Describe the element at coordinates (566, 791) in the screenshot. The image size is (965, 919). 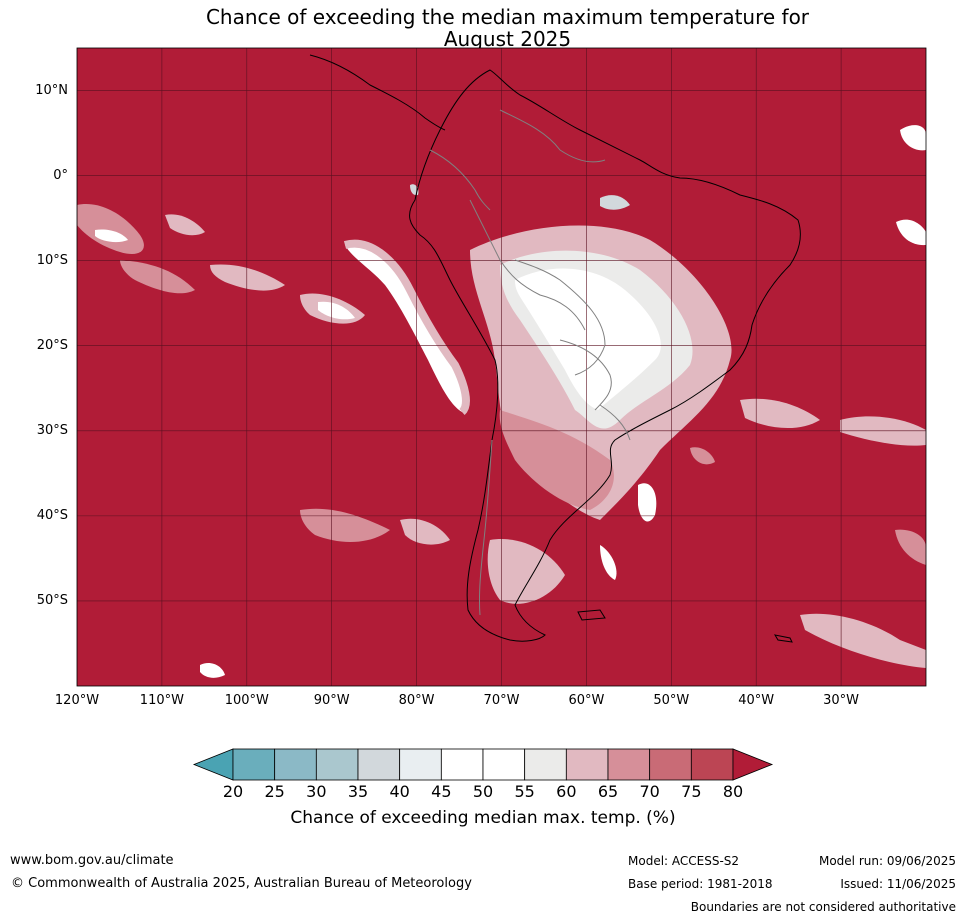
I see `colorbar-tick-label: 60` at that location.